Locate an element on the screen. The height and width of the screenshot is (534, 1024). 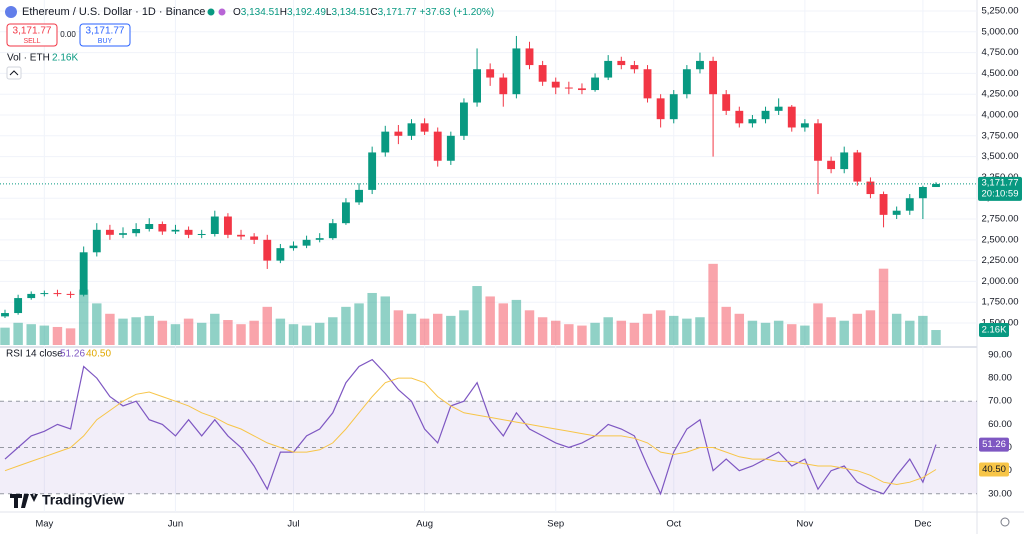
legend-item: H is located at coordinates (283, 12).